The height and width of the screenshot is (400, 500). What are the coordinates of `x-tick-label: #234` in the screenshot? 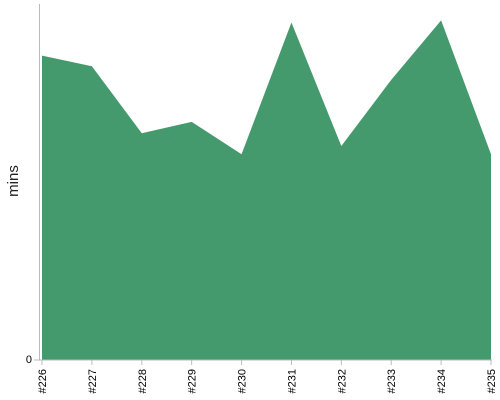 It's located at (442, 381).